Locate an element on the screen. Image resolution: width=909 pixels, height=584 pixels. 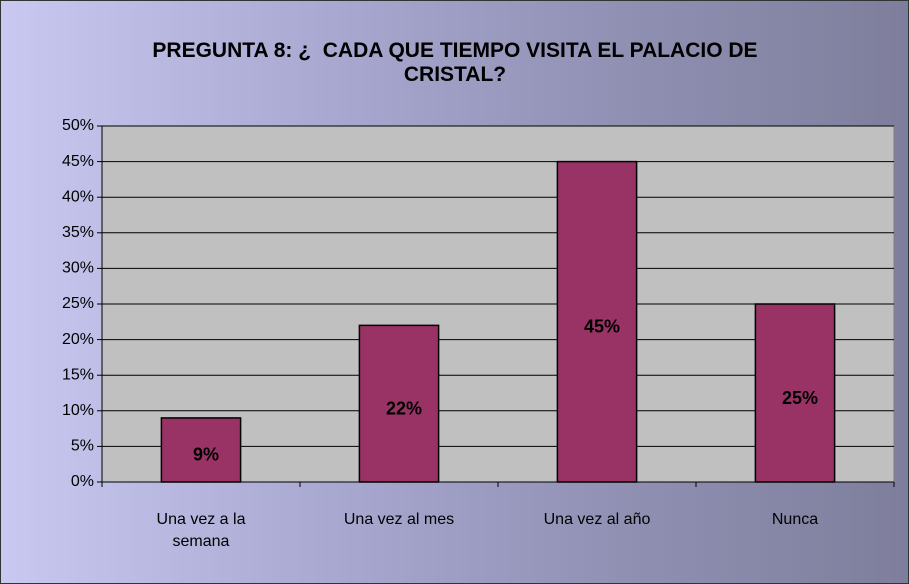
y-tick-label: 30% is located at coordinates (78, 268).